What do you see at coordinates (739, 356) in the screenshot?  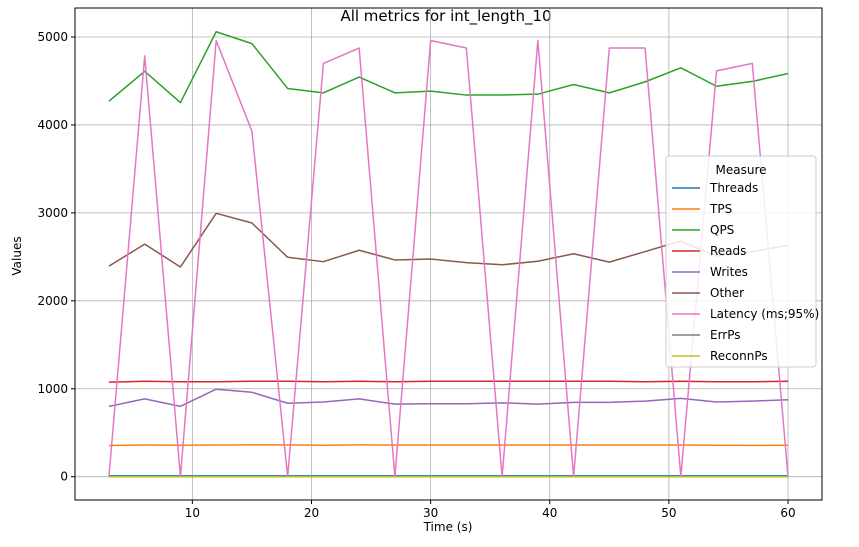 I see `legend-label-reconnps: ReconnPs` at bounding box center [739, 356].